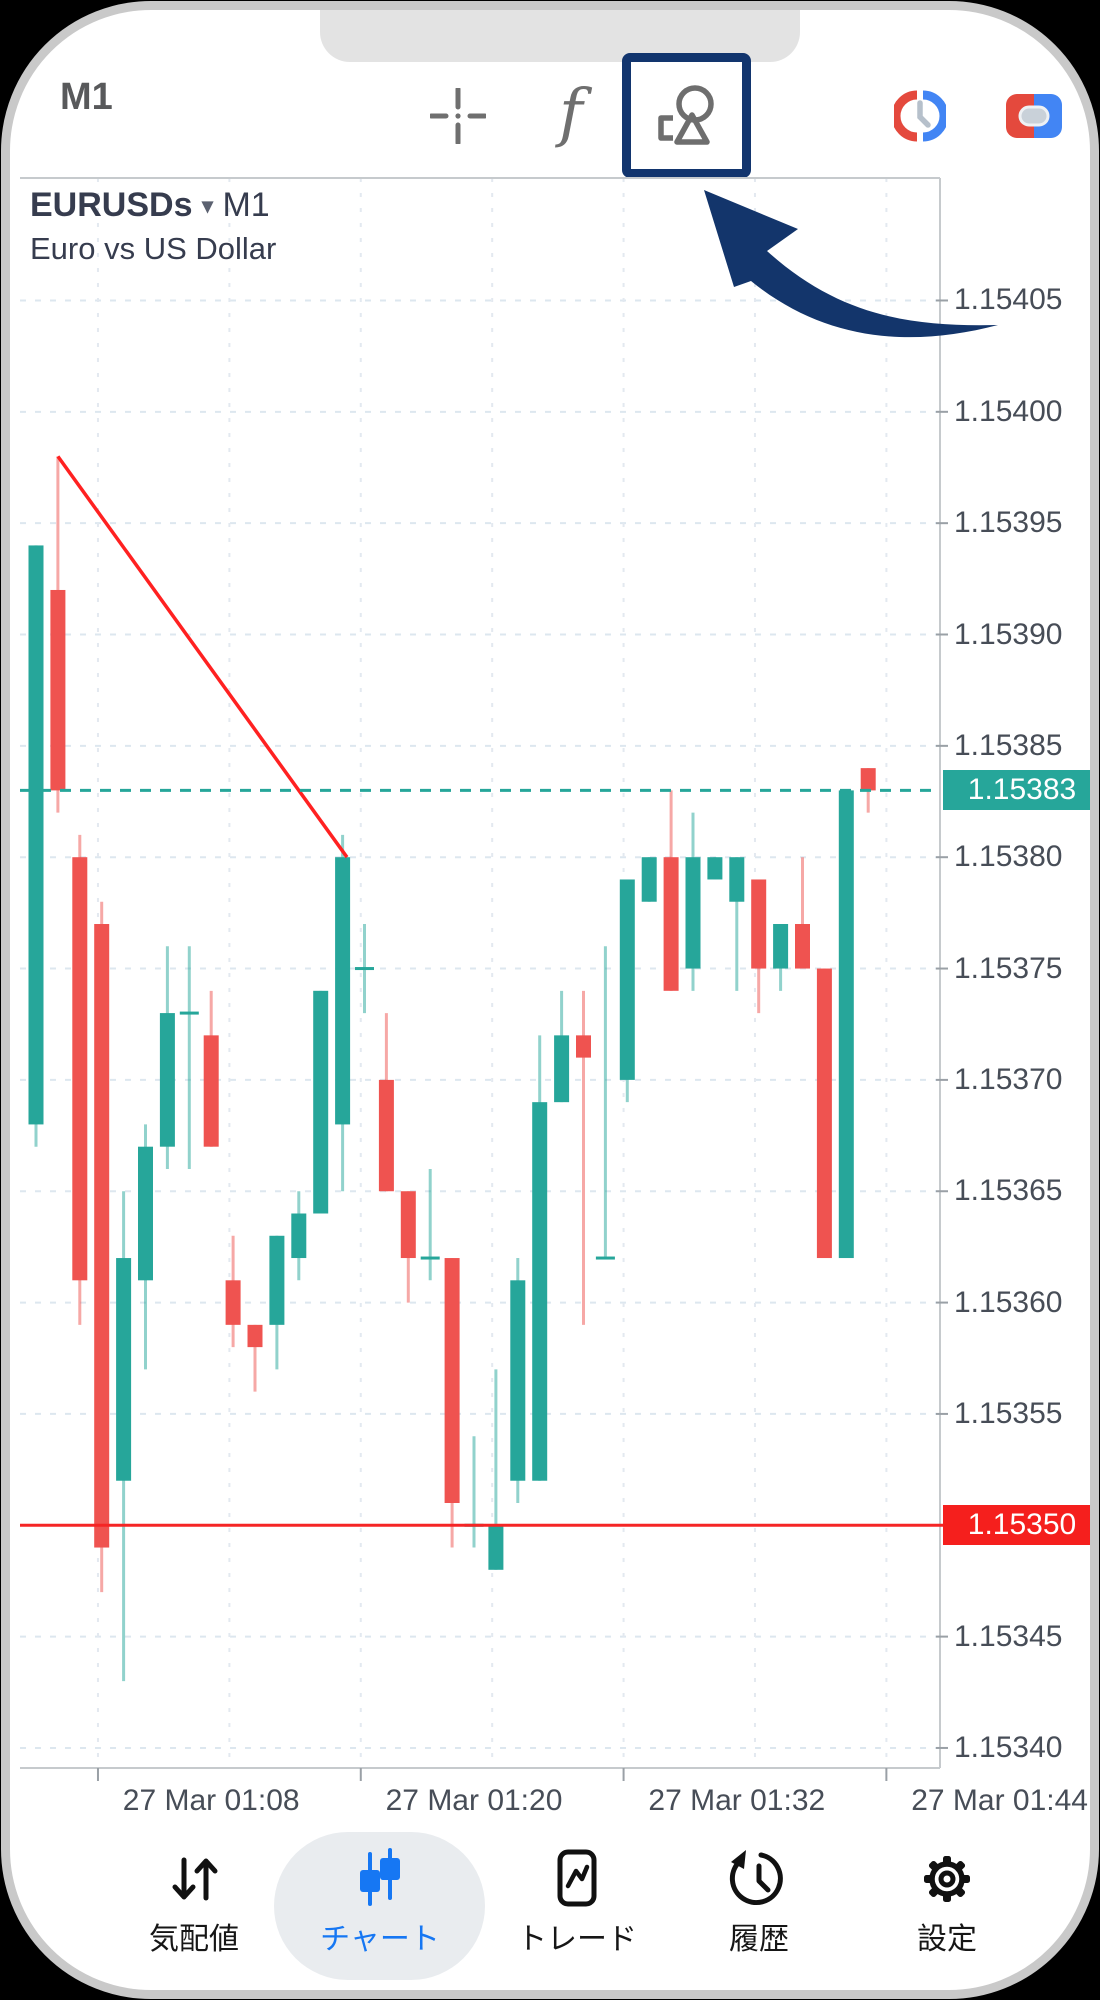 Image resolution: width=1100 pixels, height=2000 pixels. What do you see at coordinates (153, 248) in the screenshot?
I see `symbol-description: Euro vs US Dollar` at bounding box center [153, 248].